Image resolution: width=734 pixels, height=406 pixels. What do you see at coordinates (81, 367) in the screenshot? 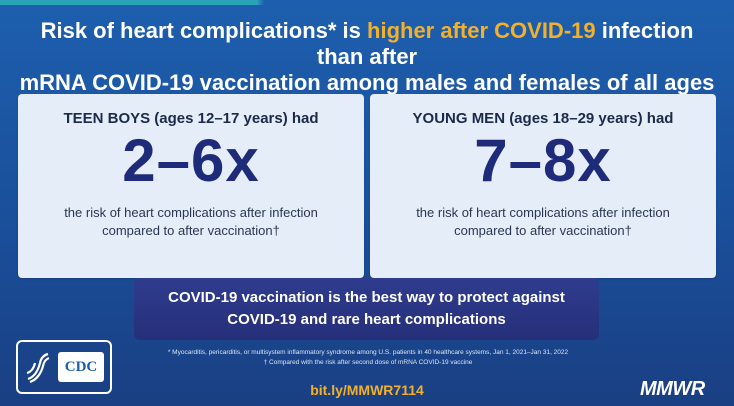
I see `cdc-logo: CDC` at bounding box center [81, 367].